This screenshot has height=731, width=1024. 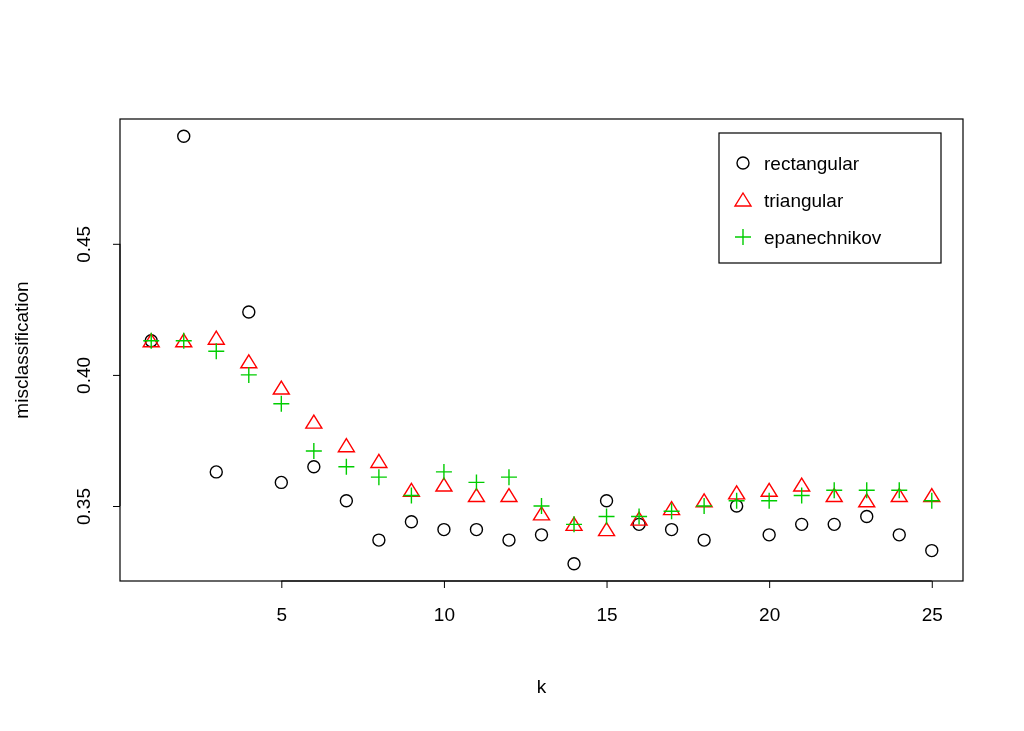 What do you see at coordinates (823, 237) in the screenshot?
I see `legend-label: epanechnikov` at bounding box center [823, 237].